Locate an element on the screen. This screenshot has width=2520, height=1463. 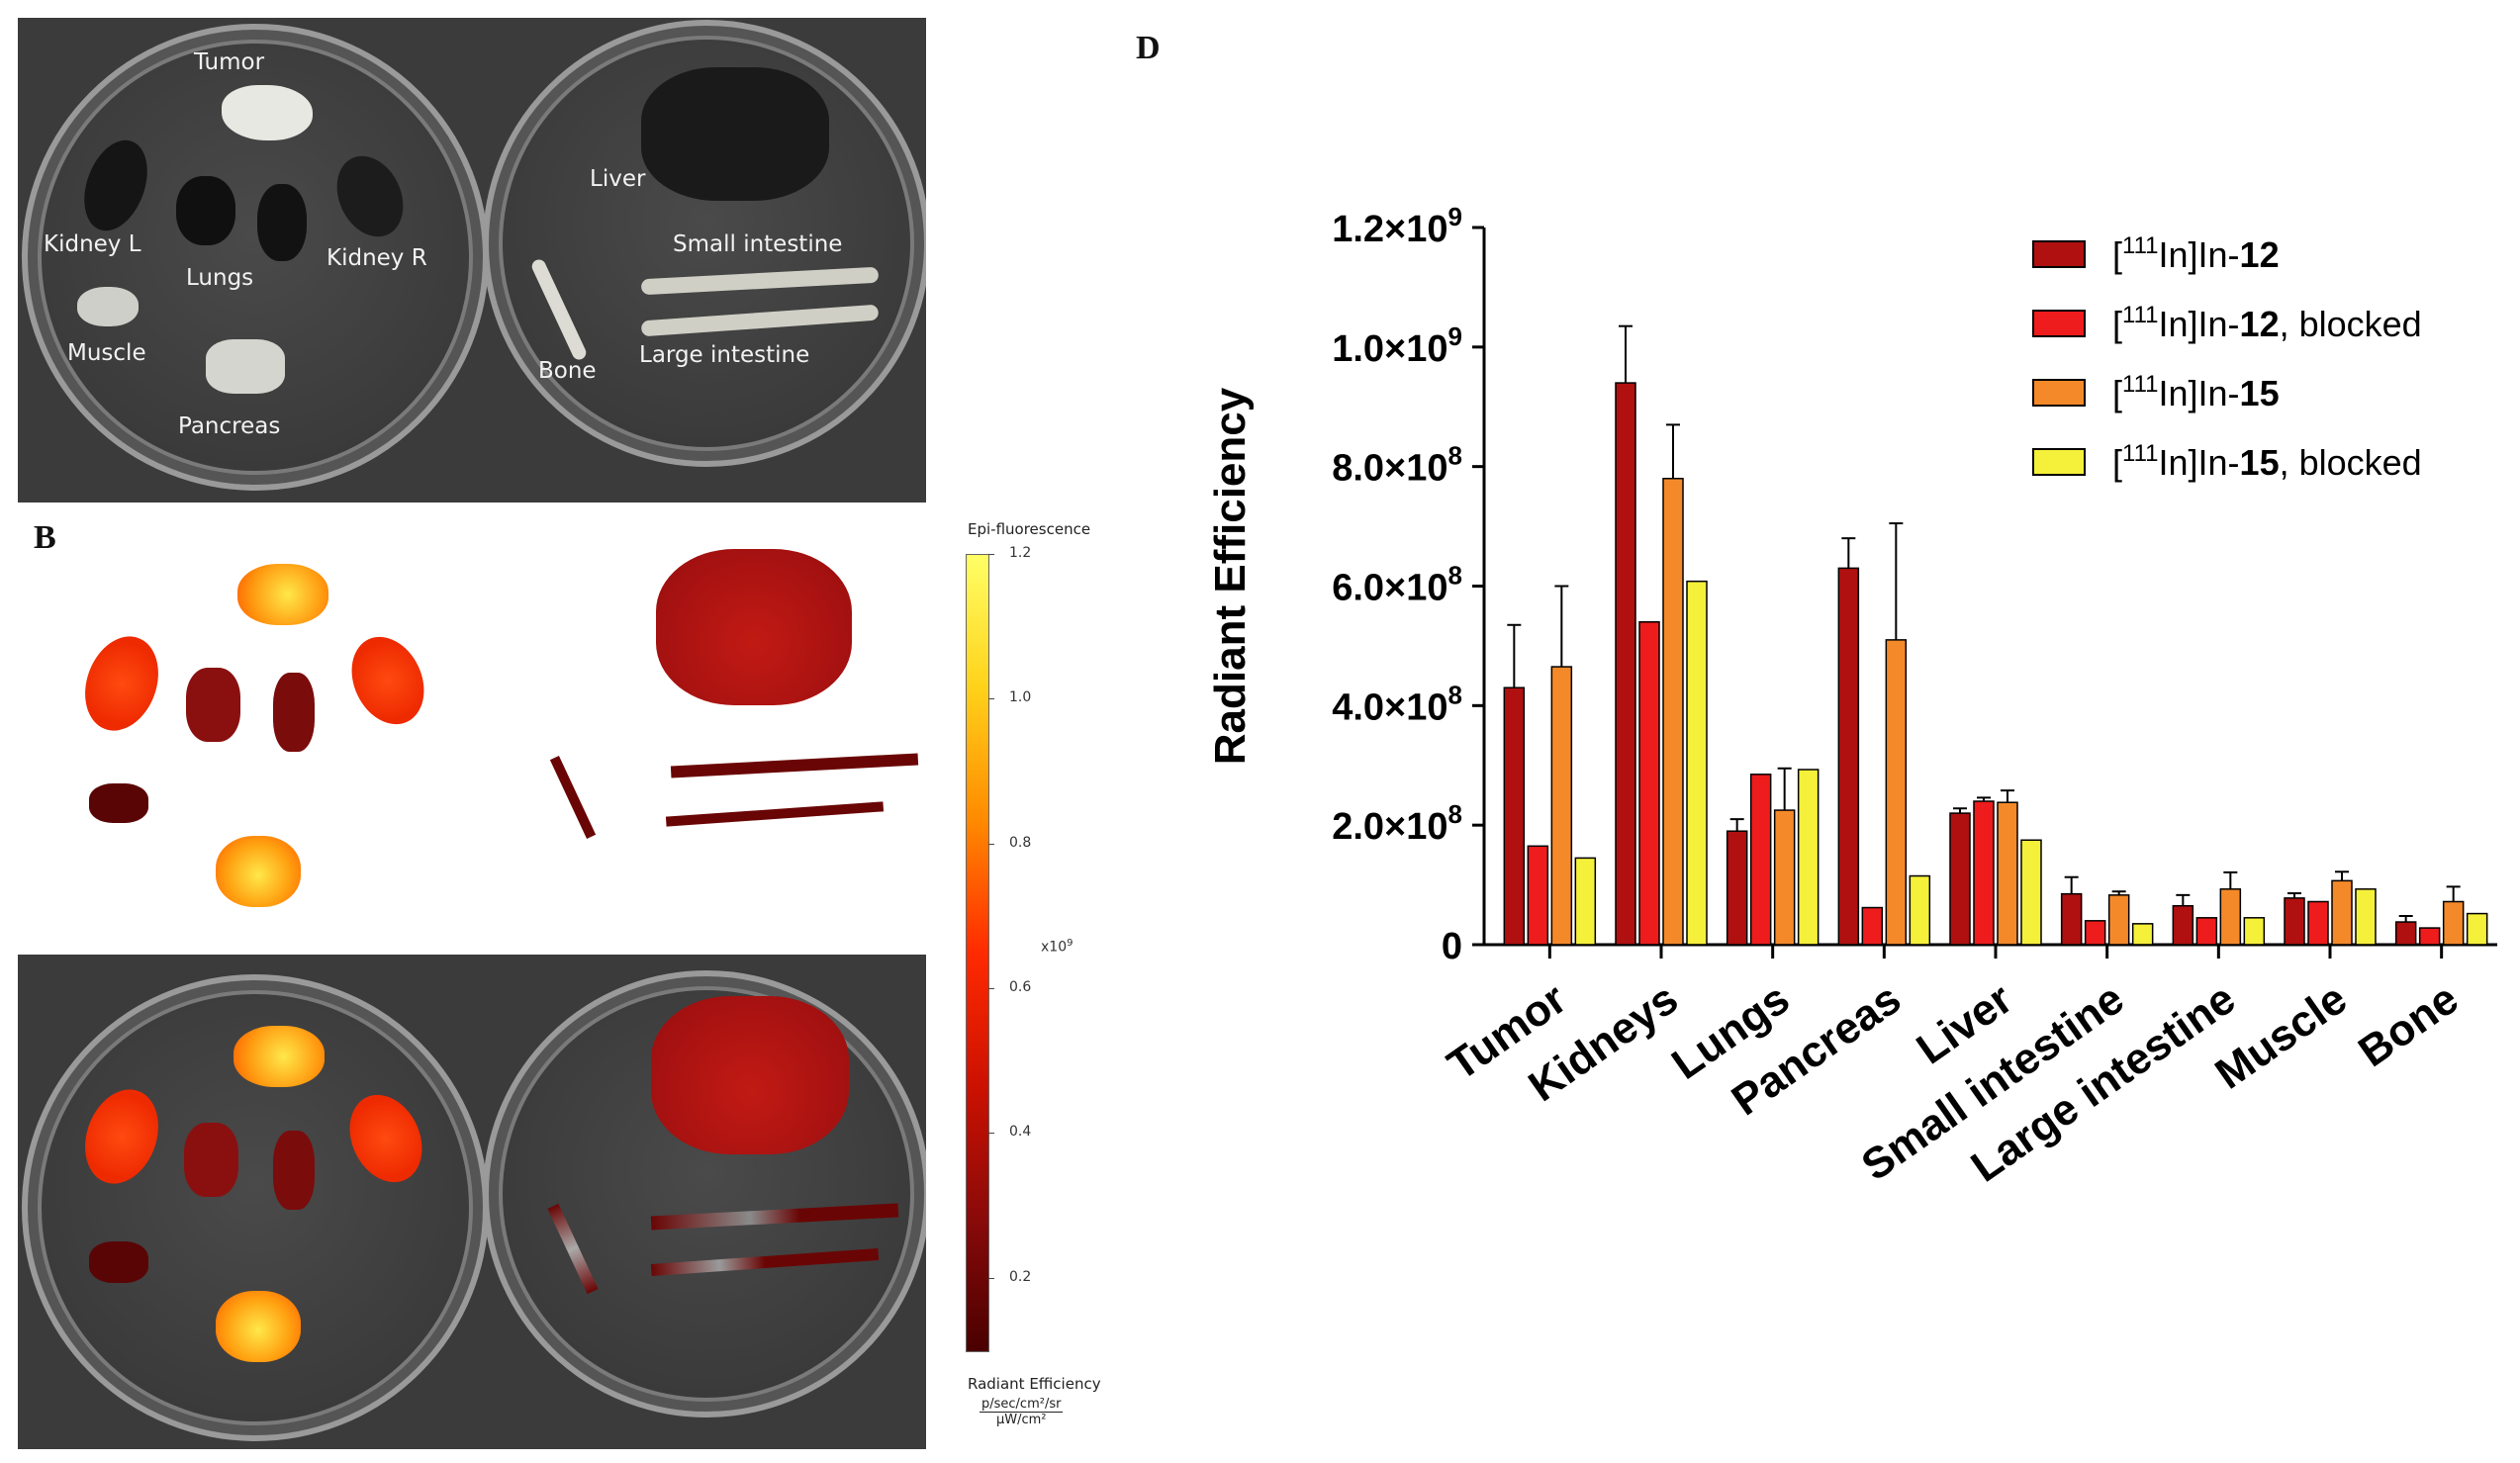
y-axis-title: Radiant Efficiency is located at coordinates (1230, 576).